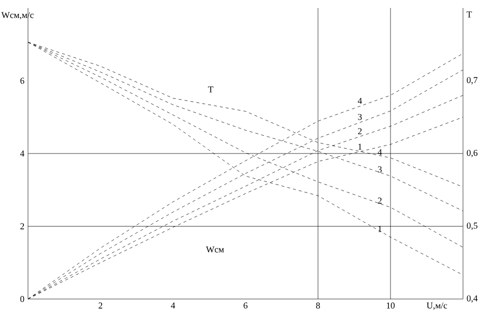  I want to click on y2-tick-label: 0,6, so click(472, 154).